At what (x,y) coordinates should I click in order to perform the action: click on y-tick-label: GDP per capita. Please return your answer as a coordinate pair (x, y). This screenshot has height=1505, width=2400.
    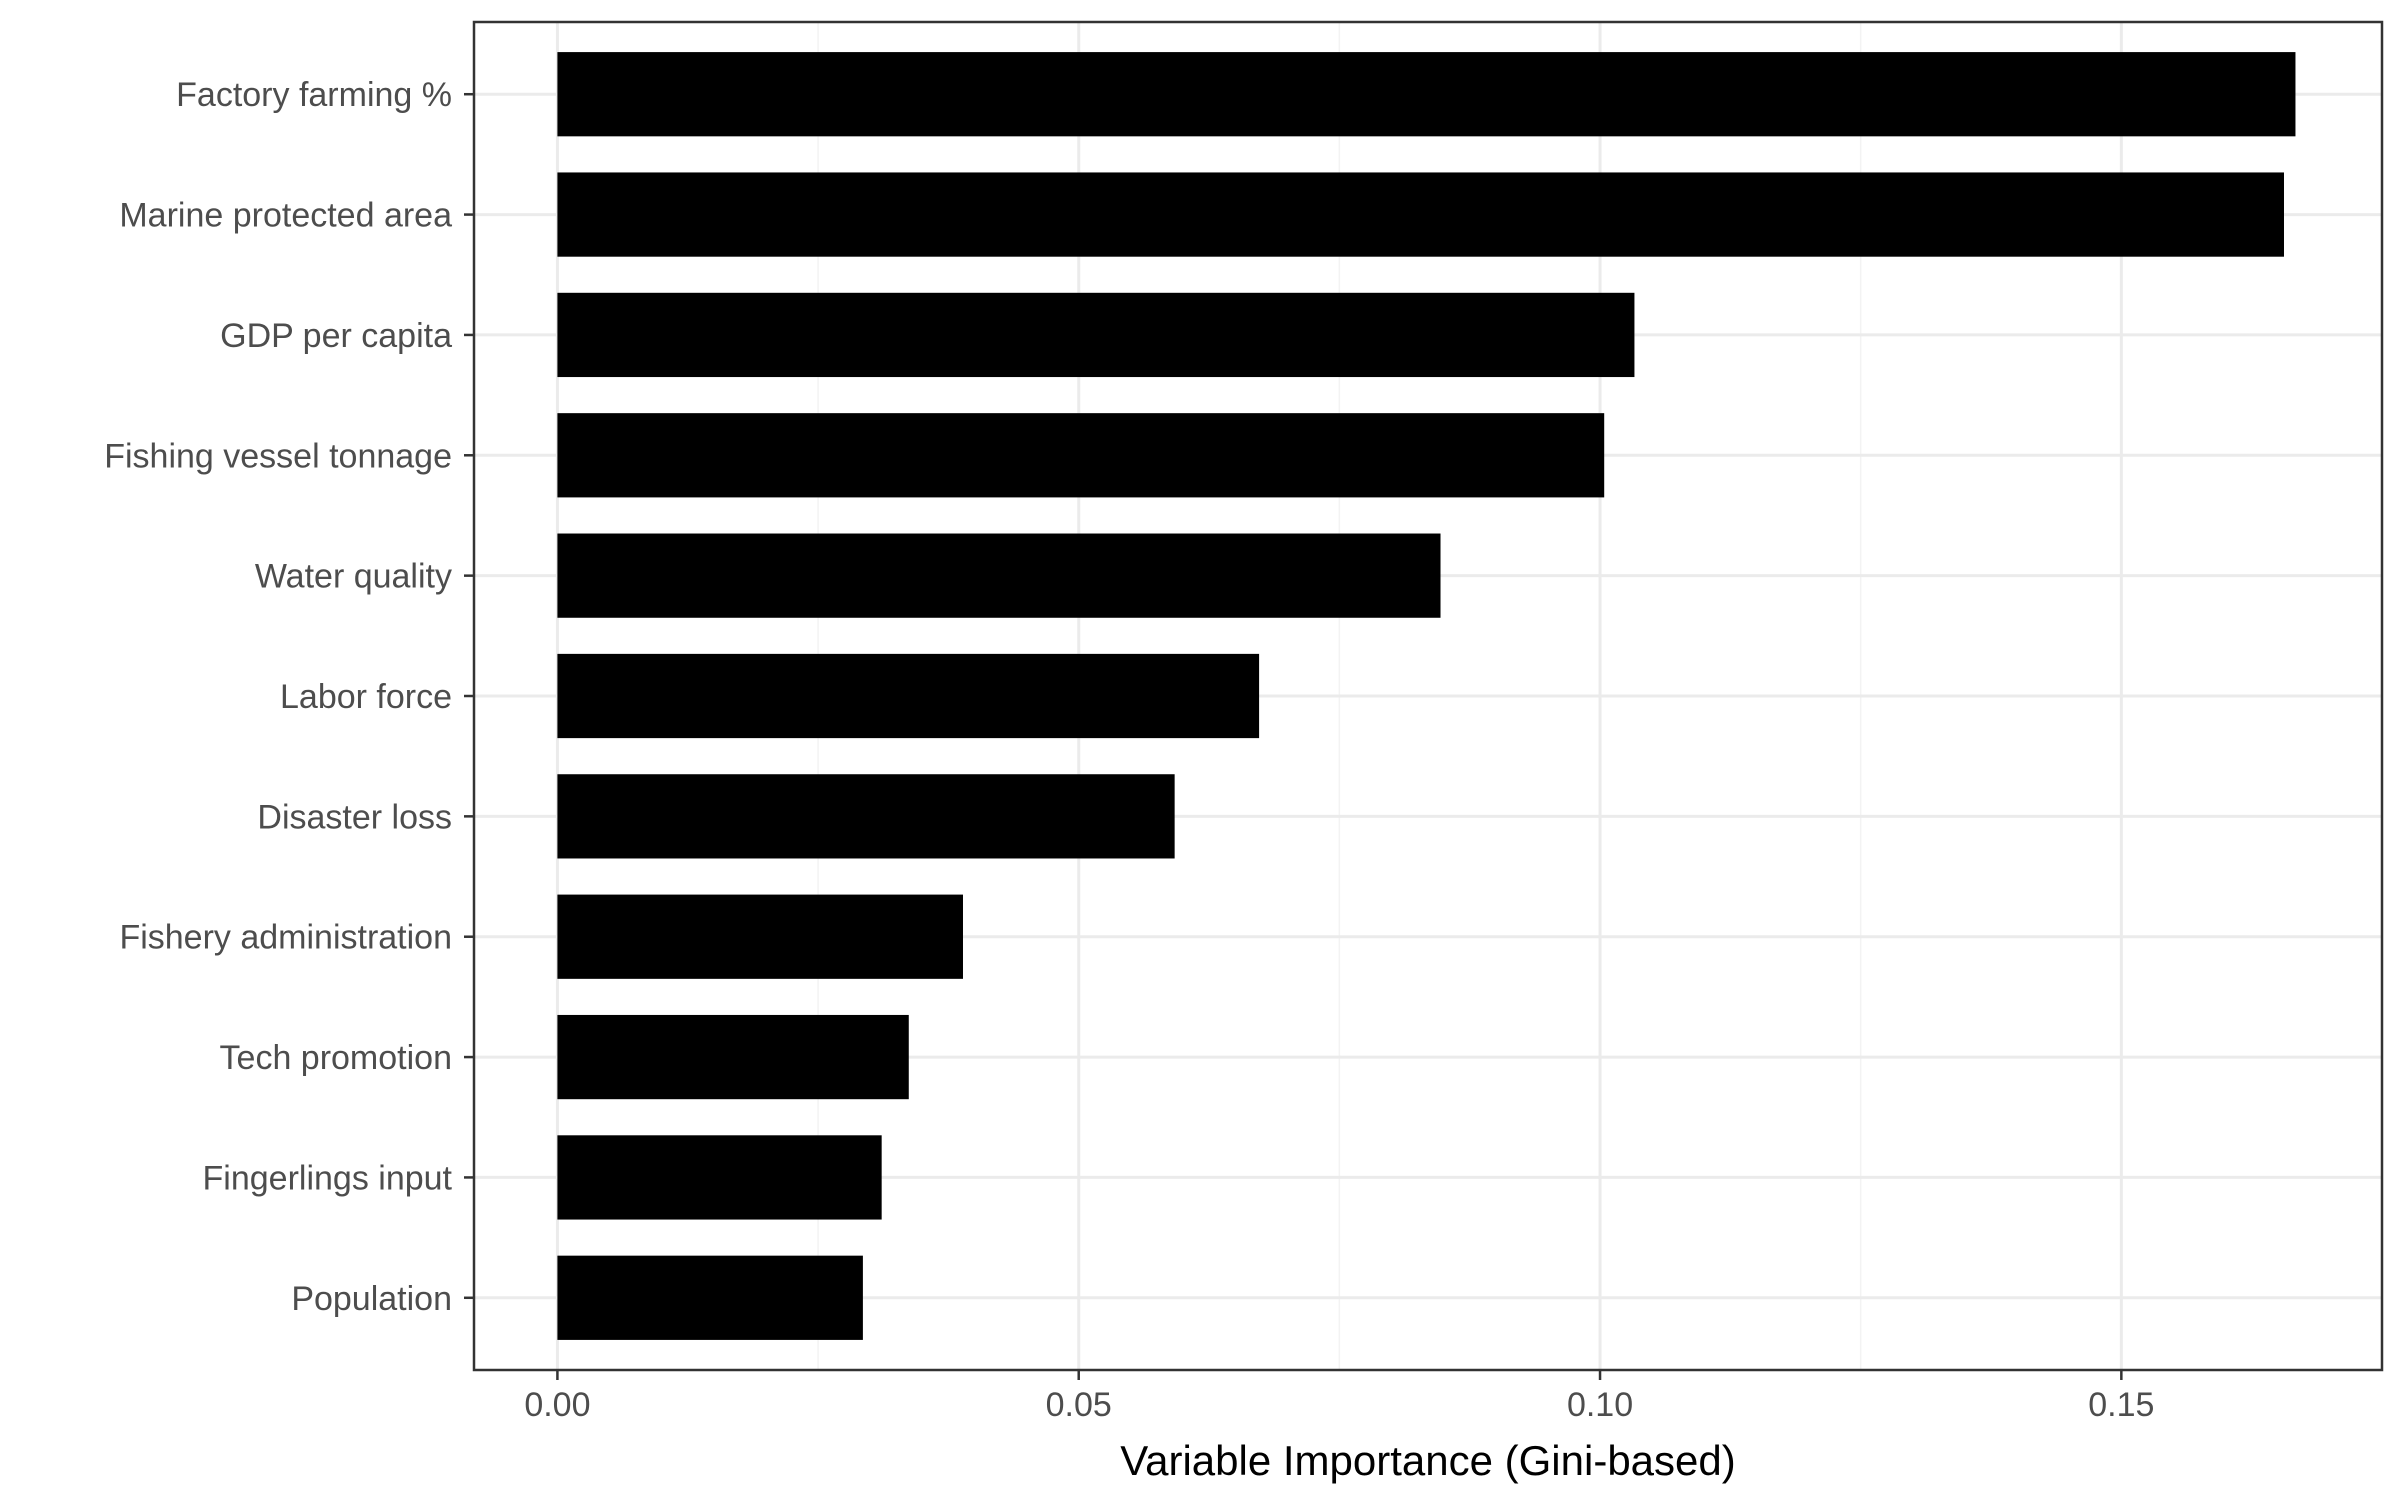
    Looking at the image, I should click on (336, 336).